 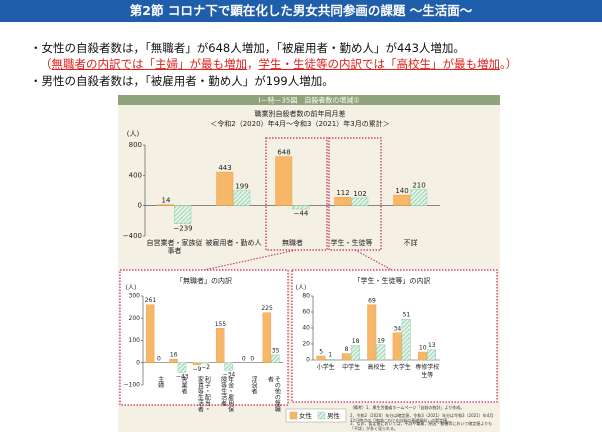 I want to click on x-tick-label: 利子・配当・家賃等生活者, so click(x=203, y=394).